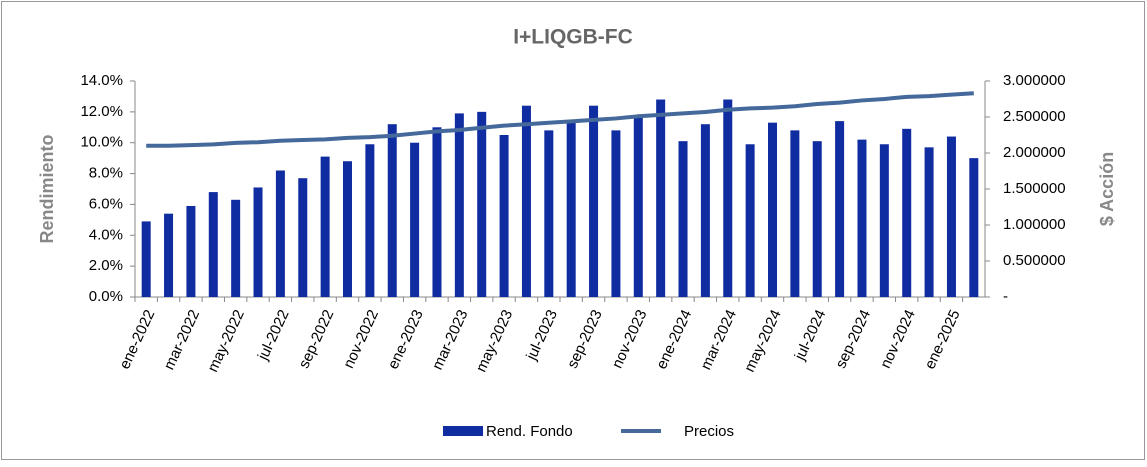 The height and width of the screenshot is (467, 1147). I want to click on y-tick-label: 12.0%, so click(101, 111).